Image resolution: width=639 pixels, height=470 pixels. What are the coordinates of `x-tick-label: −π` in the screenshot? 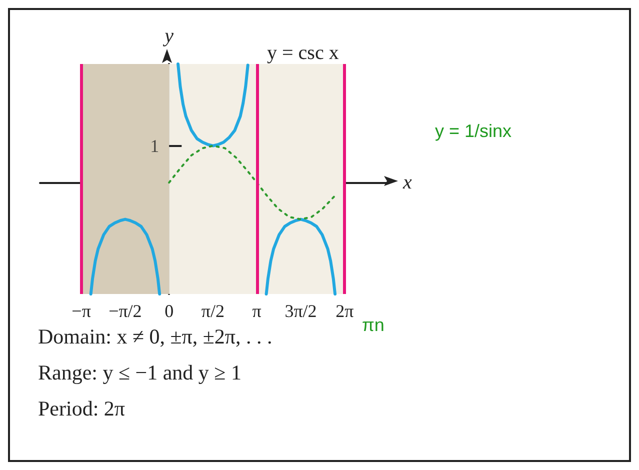 It's located at (81, 311).